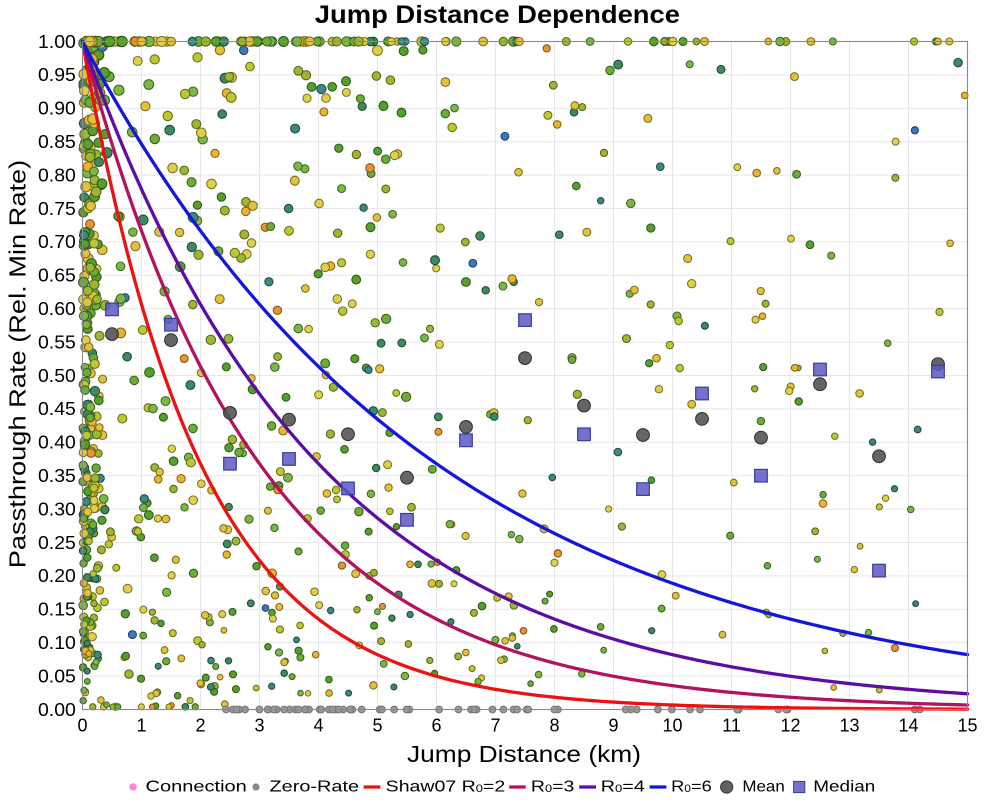  I want to click on svg-text: 0.60, so click(57, 309).